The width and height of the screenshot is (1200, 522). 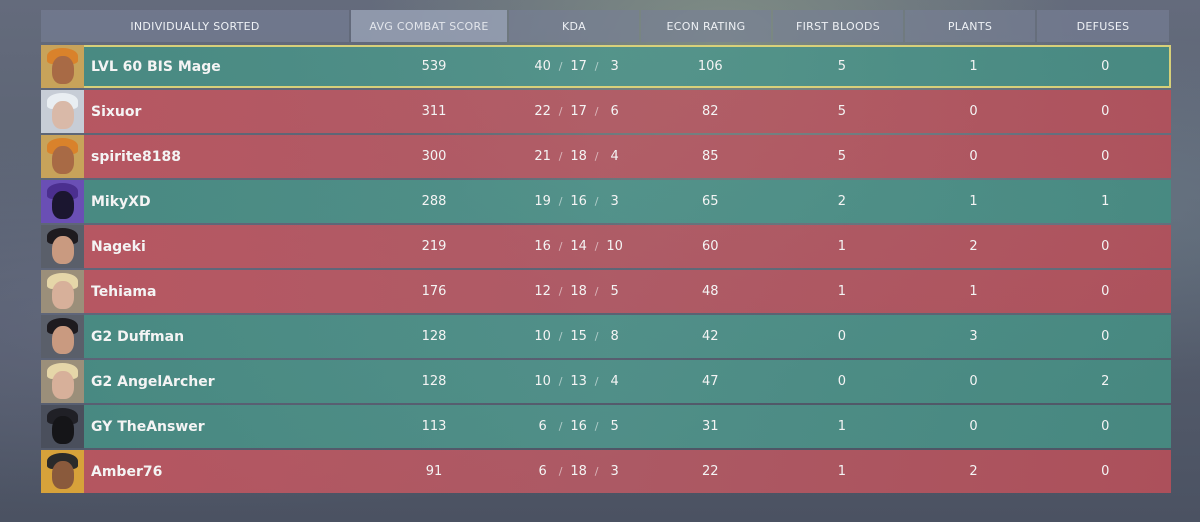 What do you see at coordinates (606, 381) in the screenshot?
I see `player-row: G2 AngelArcher 128 10 / 13 / 4 47 0 0 2` at bounding box center [606, 381].